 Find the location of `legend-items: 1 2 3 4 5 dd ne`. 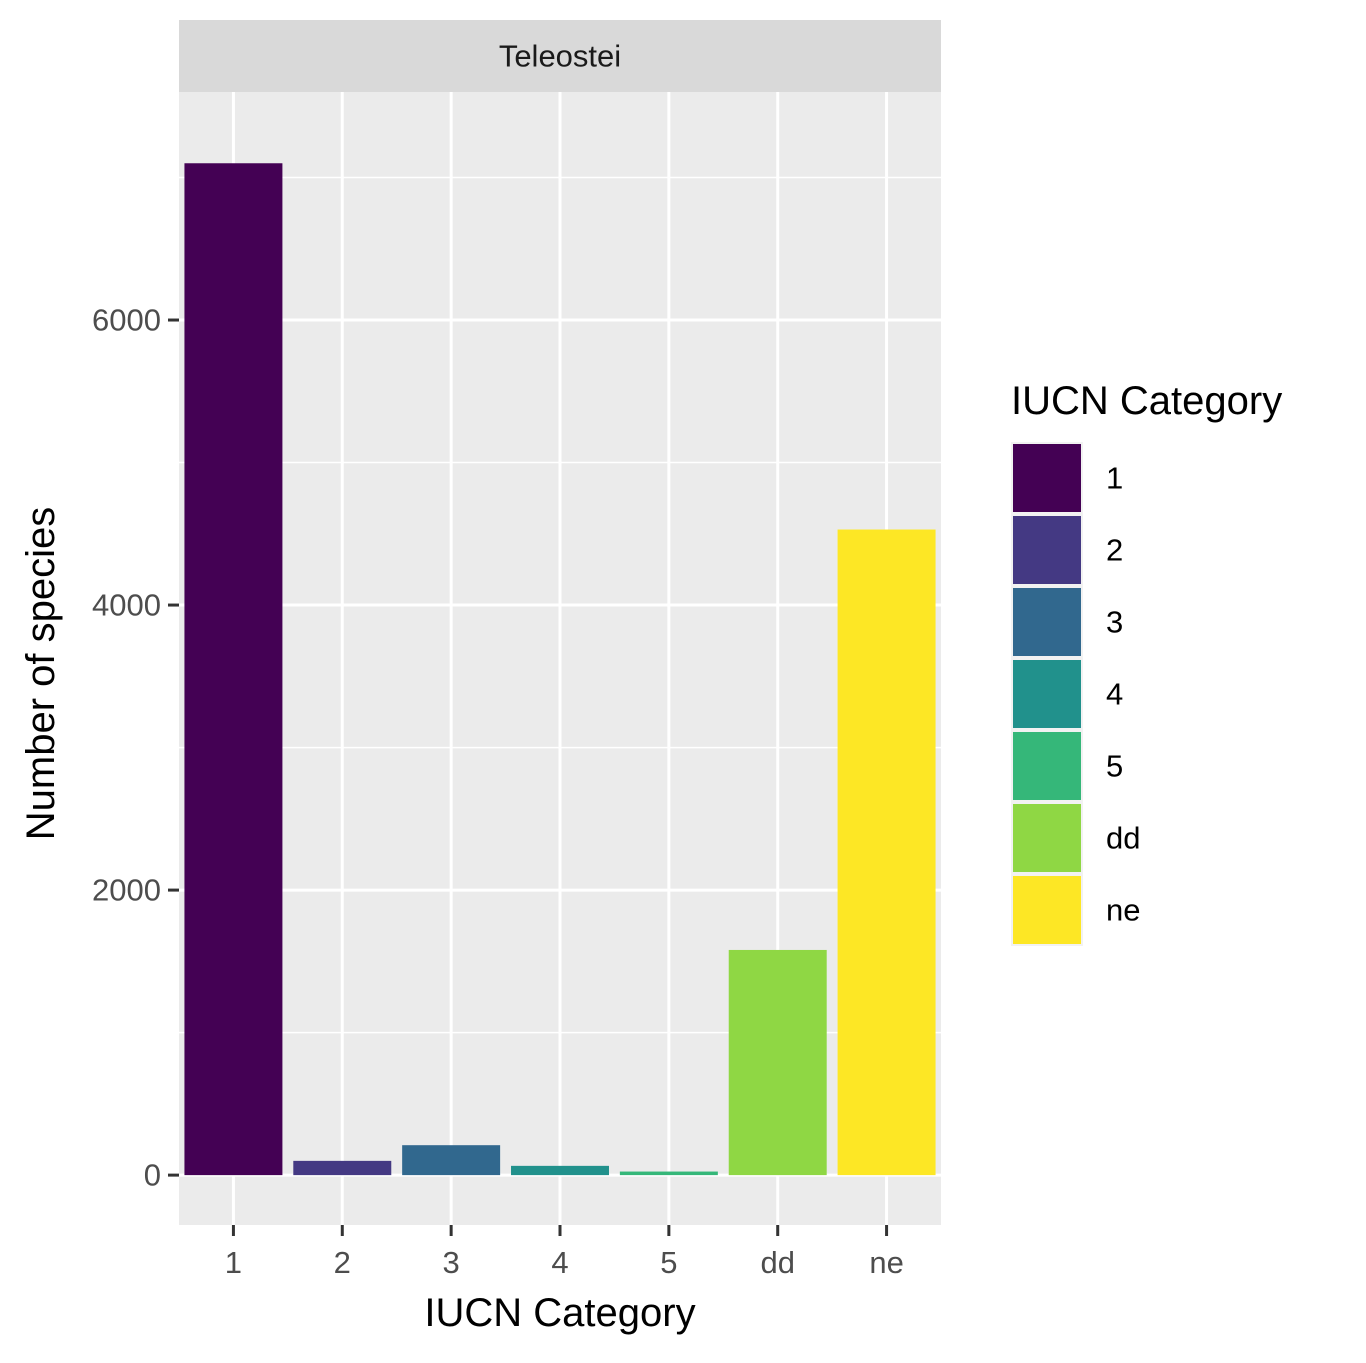

legend-items: 1 2 3 4 5 dd ne is located at coordinates (1075, 694).